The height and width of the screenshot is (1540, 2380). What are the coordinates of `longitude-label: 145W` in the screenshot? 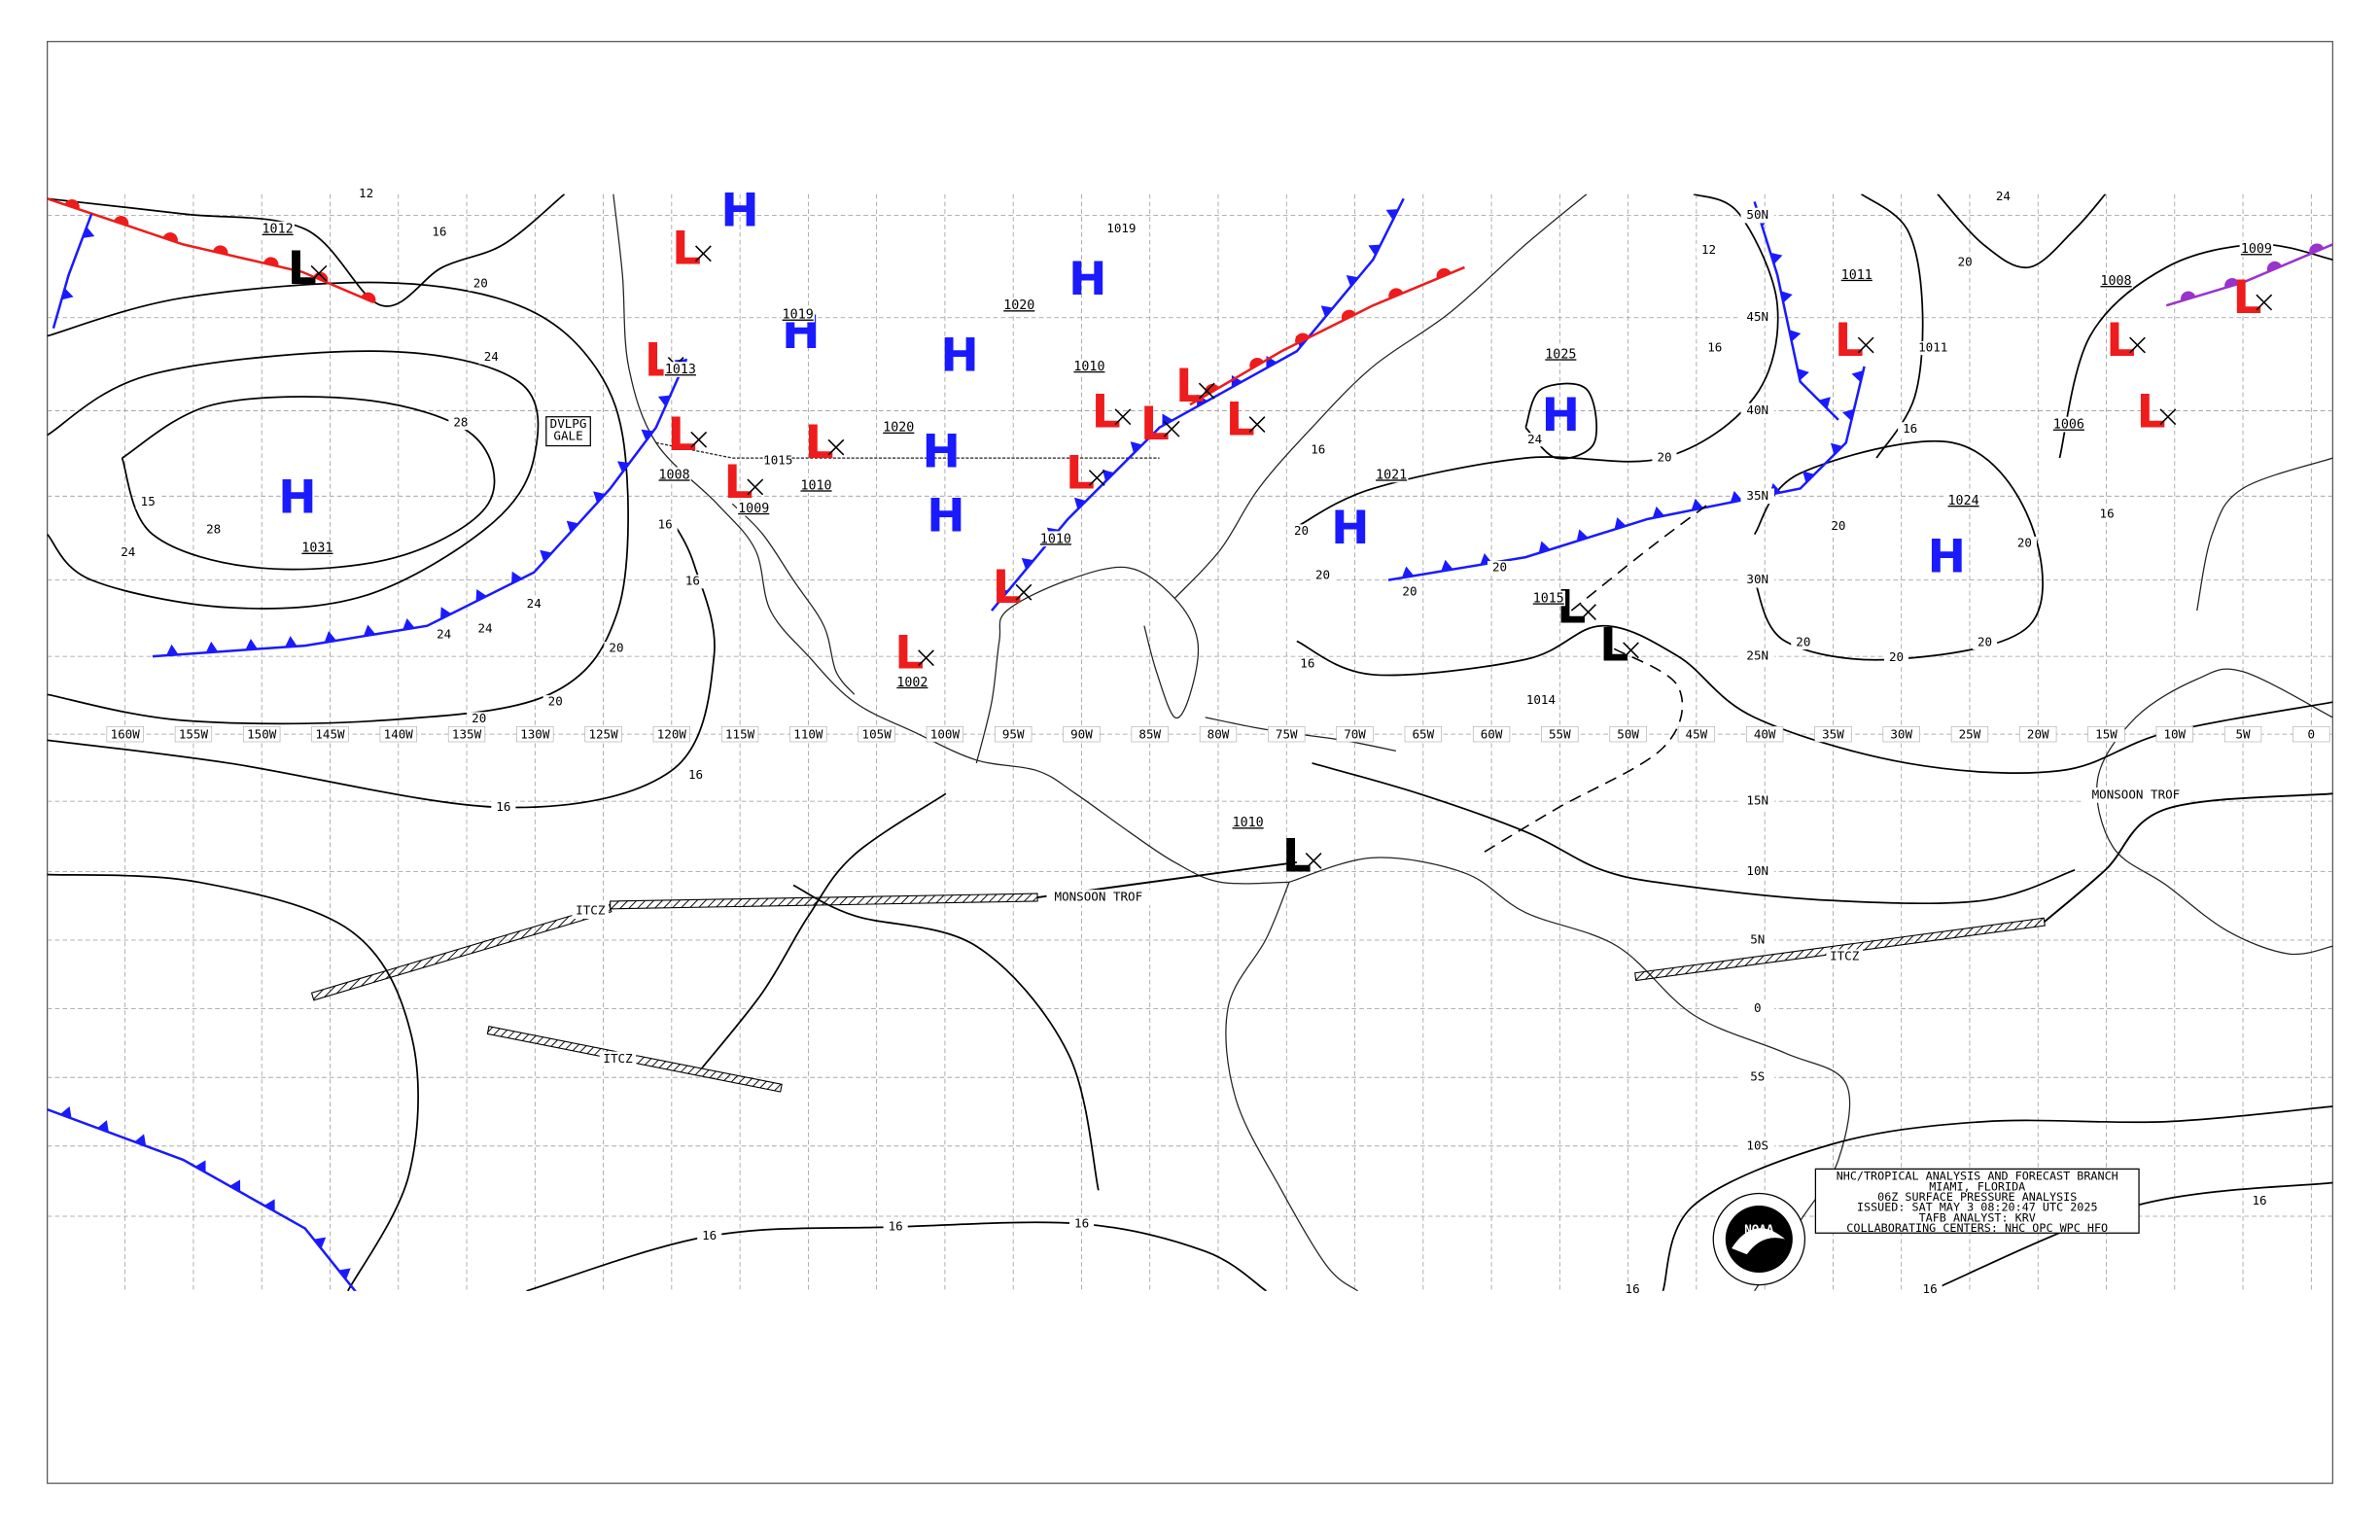 It's located at (330, 733).